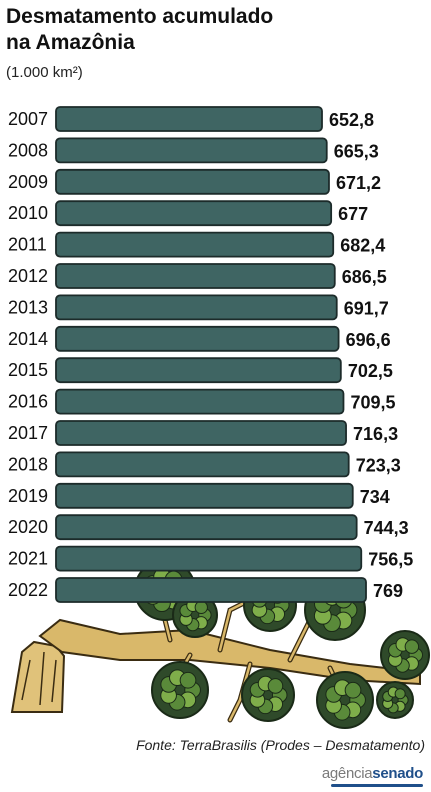 This screenshot has width=431, height=792. Describe the element at coordinates (28, 276) in the screenshot. I see `year-label: 2012` at that location.